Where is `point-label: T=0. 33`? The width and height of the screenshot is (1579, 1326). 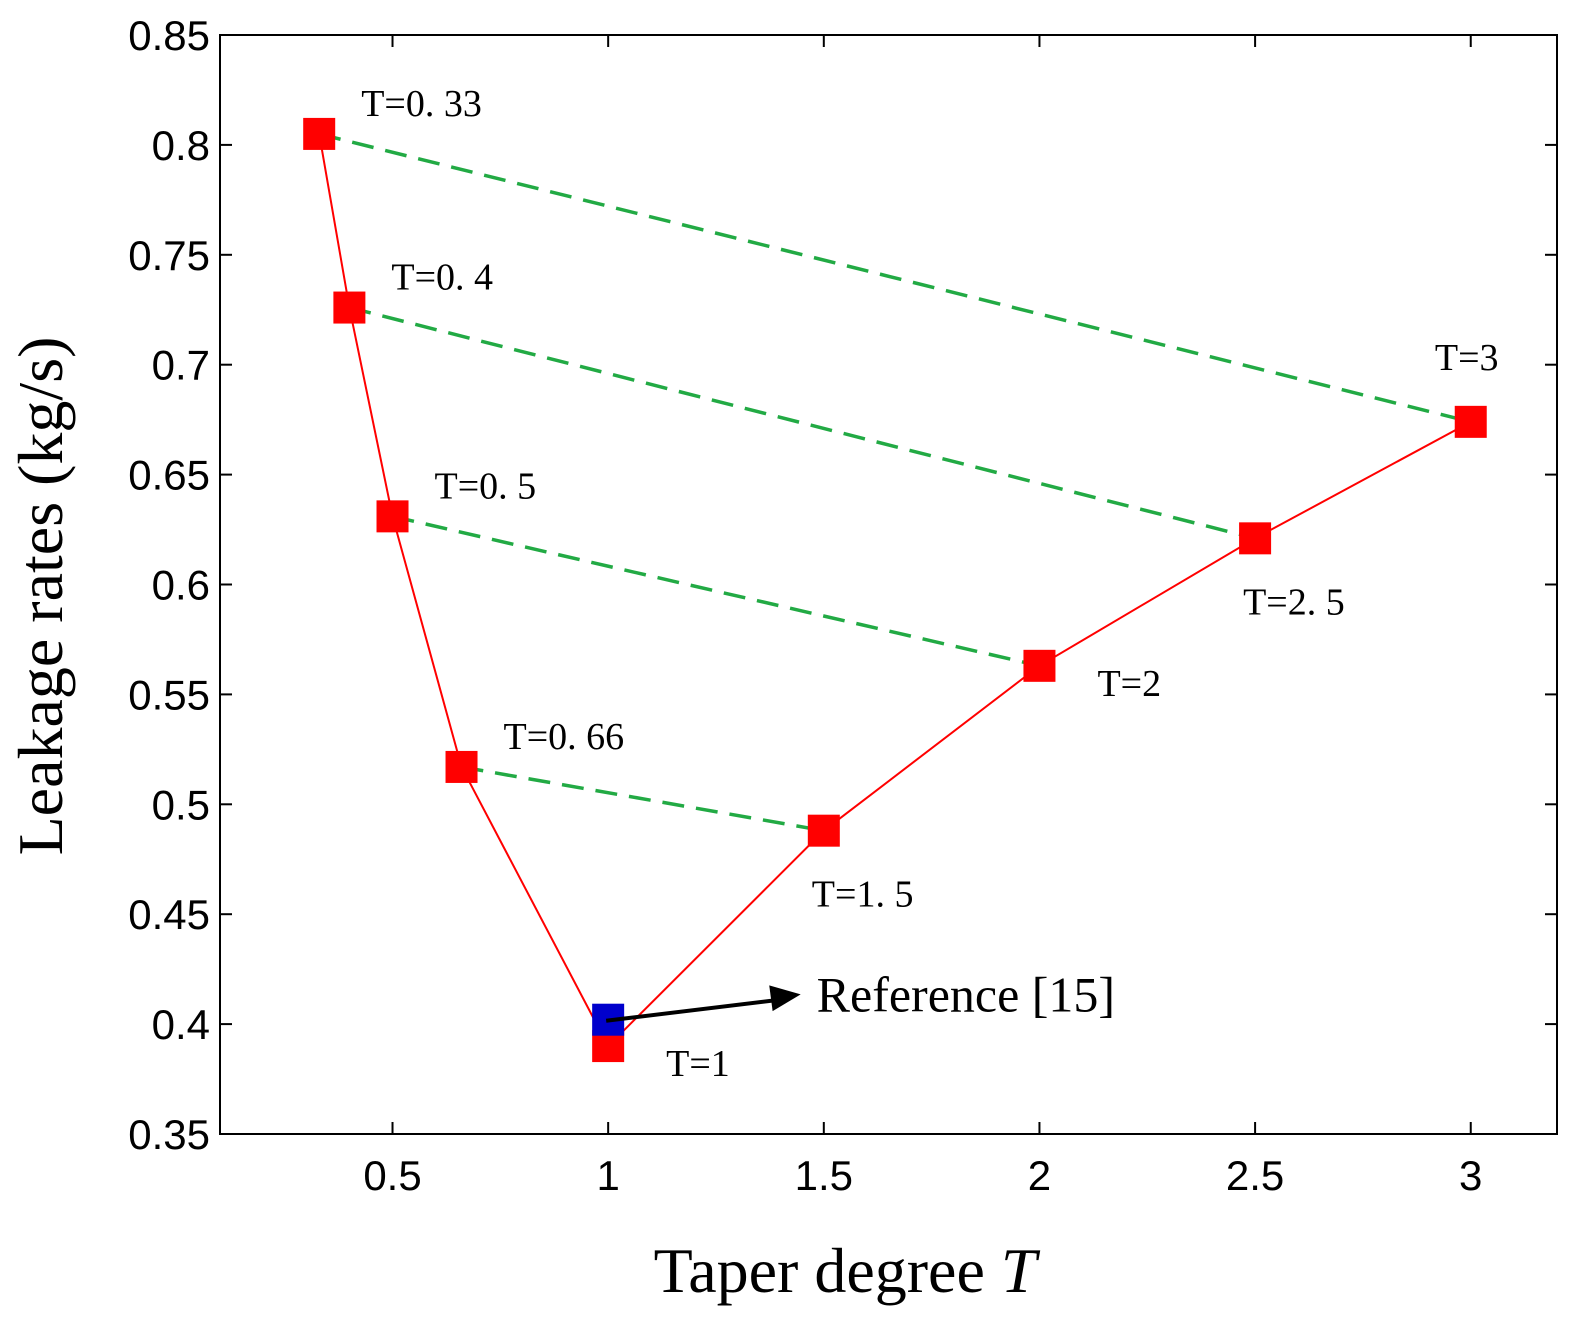 point-label: T=0. 33 is located at coordinates (421, 104).